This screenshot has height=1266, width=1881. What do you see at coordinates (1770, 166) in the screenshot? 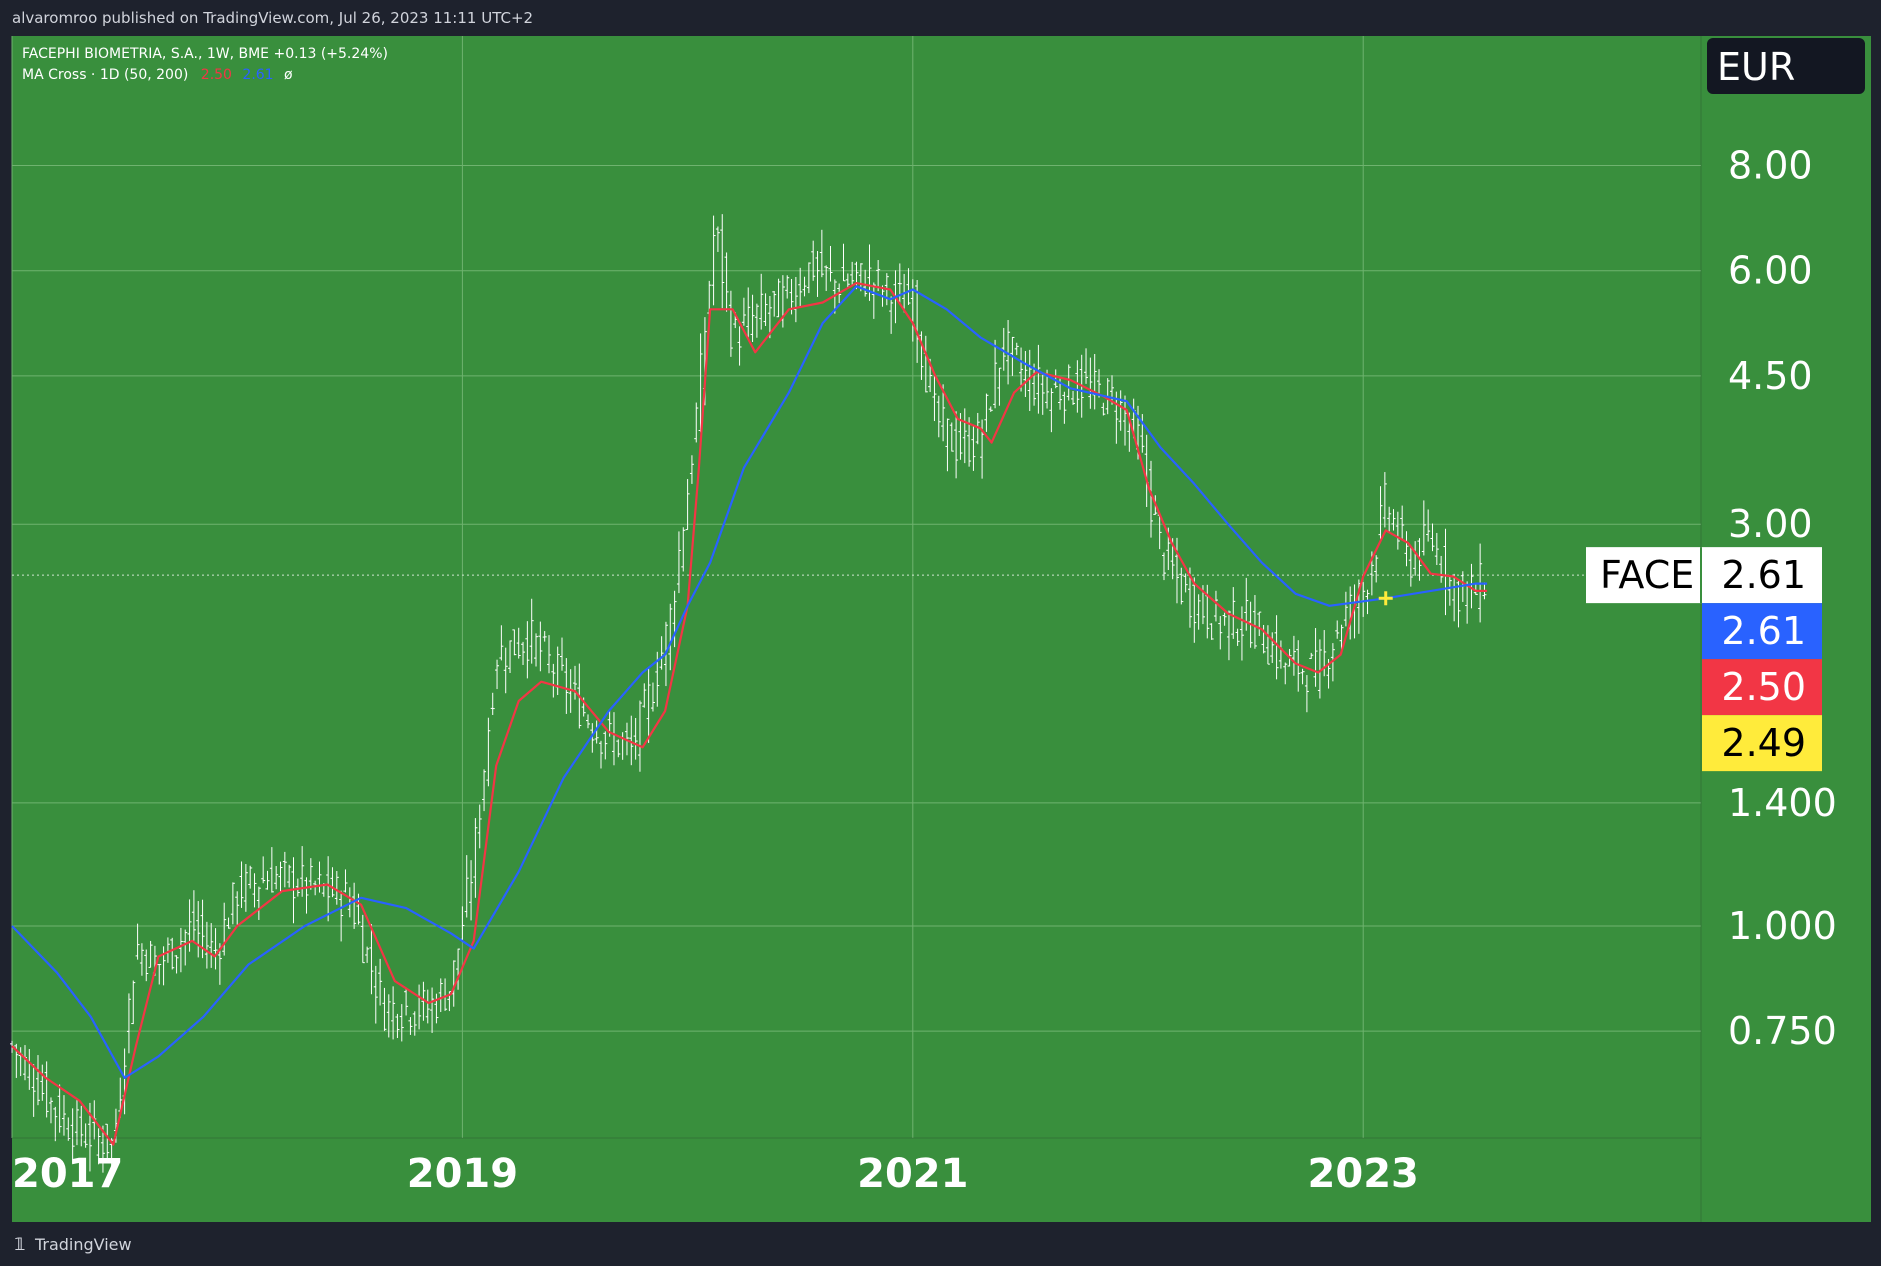
I see `y-tick-label: 8.00` at bounding box center [1770, 166].